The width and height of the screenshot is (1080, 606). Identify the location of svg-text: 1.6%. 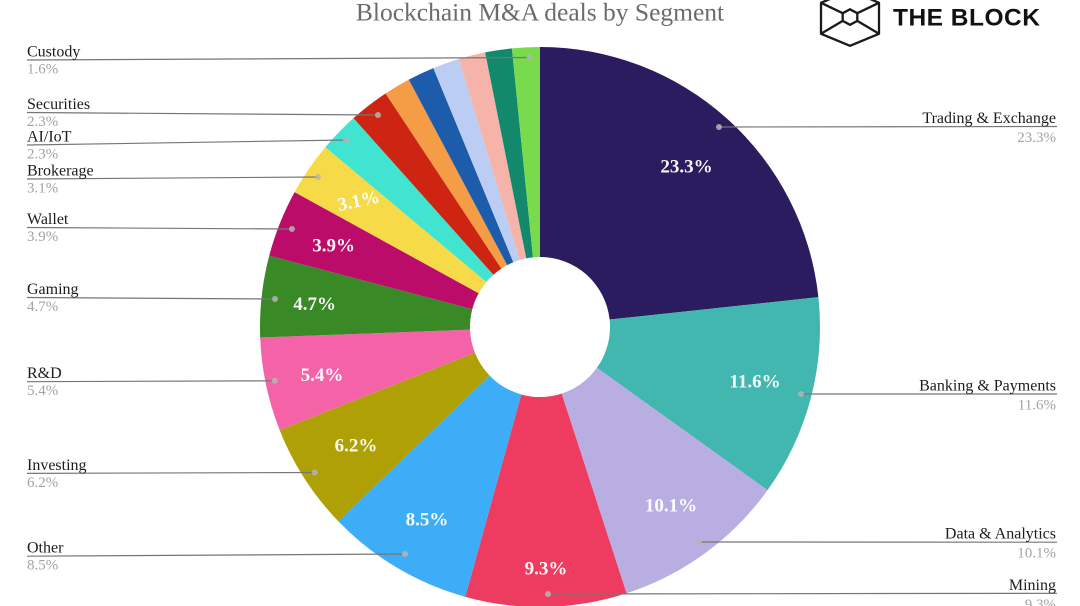
(42, 70).